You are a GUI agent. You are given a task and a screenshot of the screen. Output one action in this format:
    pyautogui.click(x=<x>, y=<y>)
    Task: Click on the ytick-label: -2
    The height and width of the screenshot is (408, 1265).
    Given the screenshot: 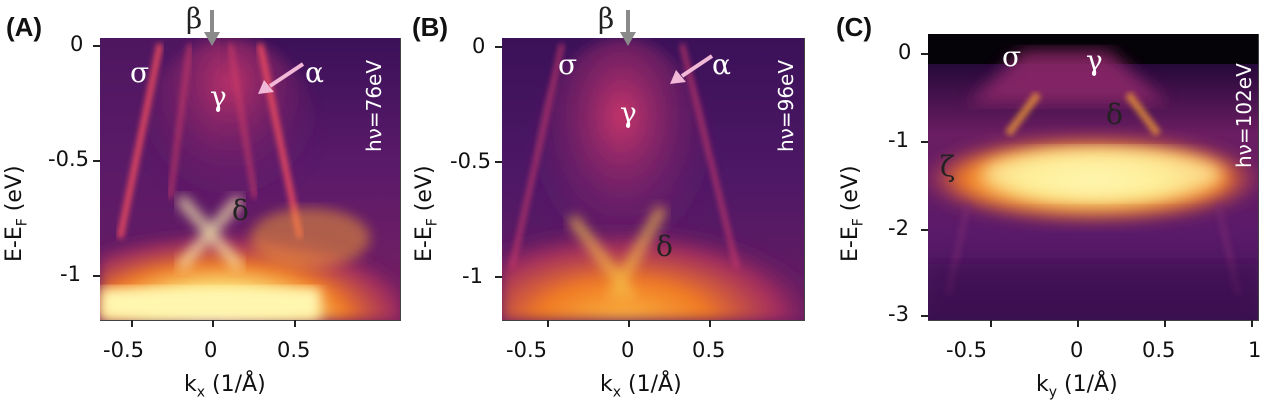 What is the action you would take?
    pyautogui.click(x=898, y=228)
    